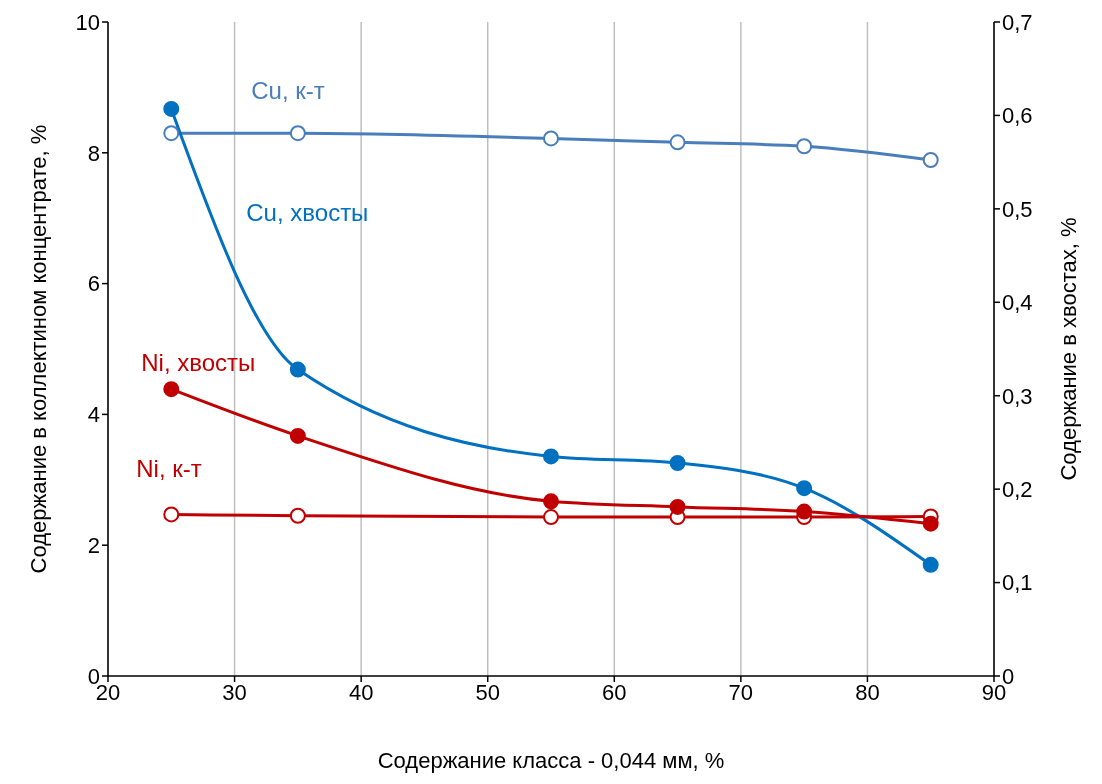 This screenshot has height=784, width=1102. Describe the element at coordinates (1017, 489) in the screenshot. I see `y2-tick-label: 0,2` at that location.